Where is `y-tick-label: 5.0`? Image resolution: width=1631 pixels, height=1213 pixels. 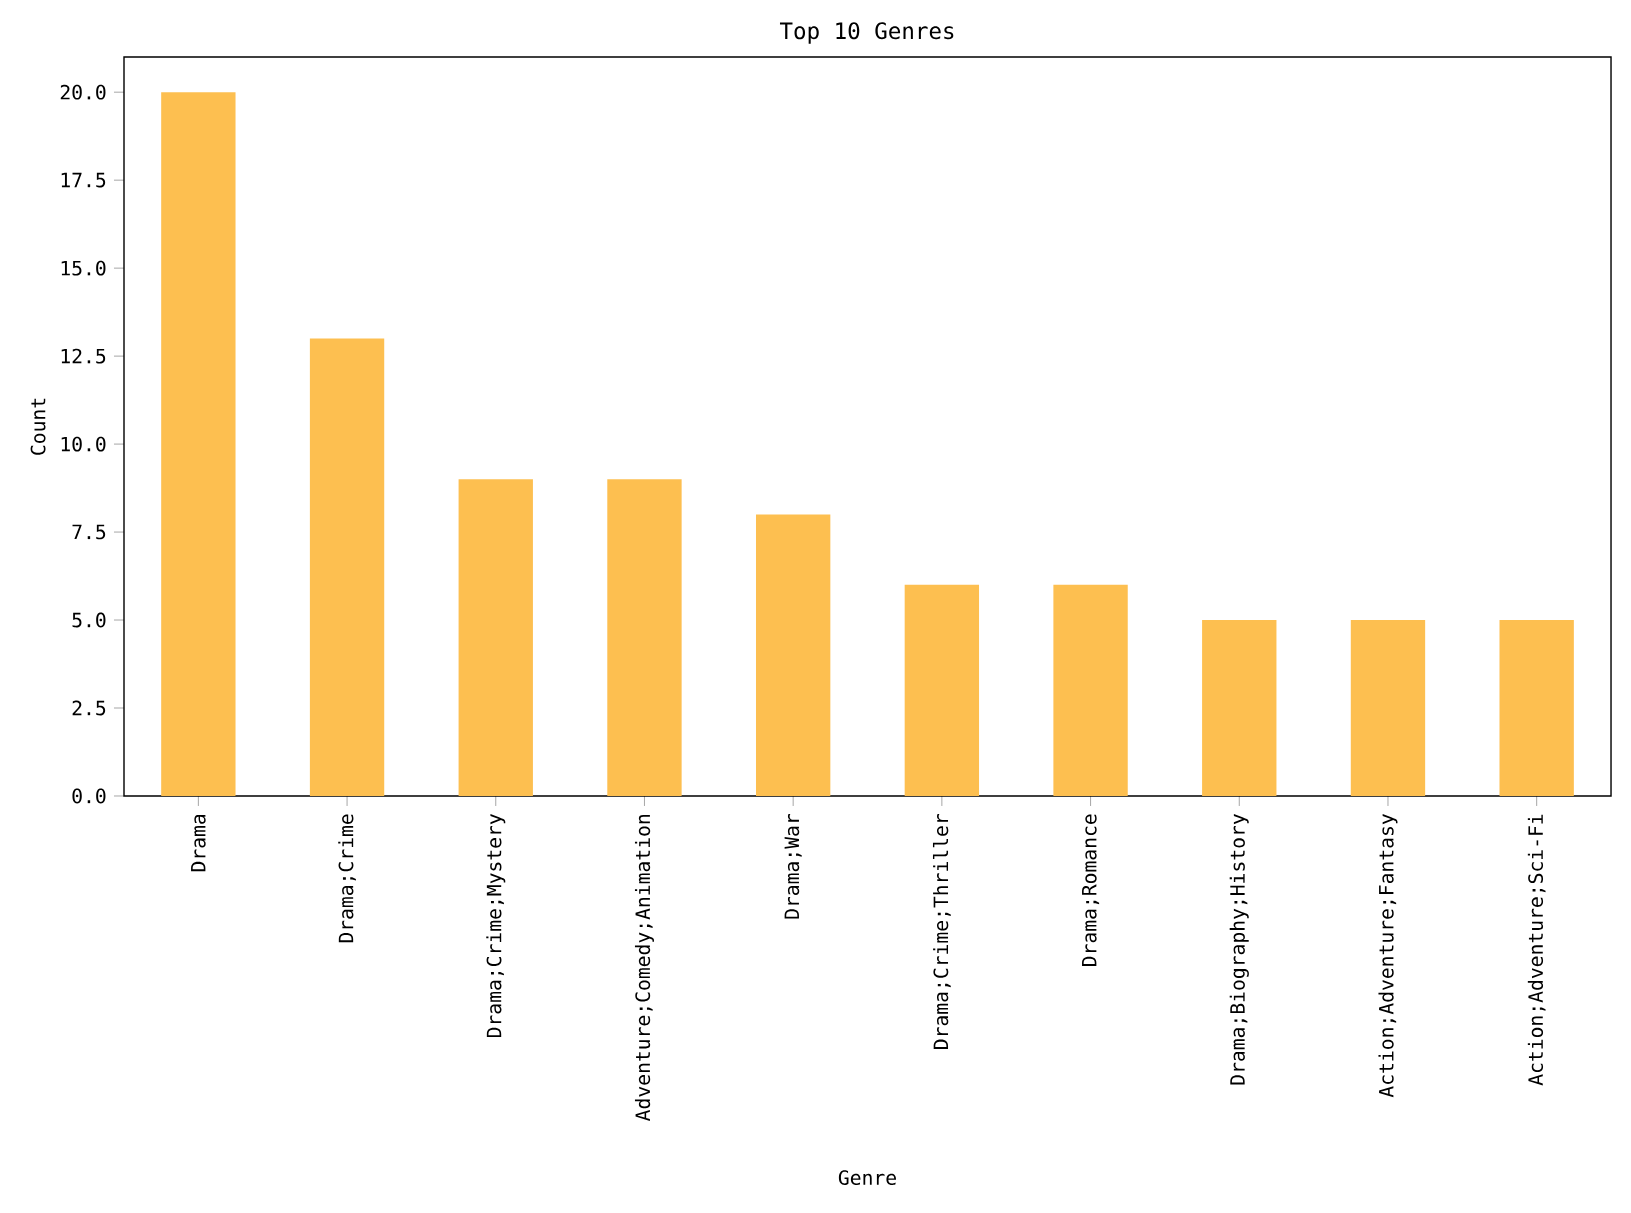
y-tick-label: 5.0 is located at coordinates (89, 620).